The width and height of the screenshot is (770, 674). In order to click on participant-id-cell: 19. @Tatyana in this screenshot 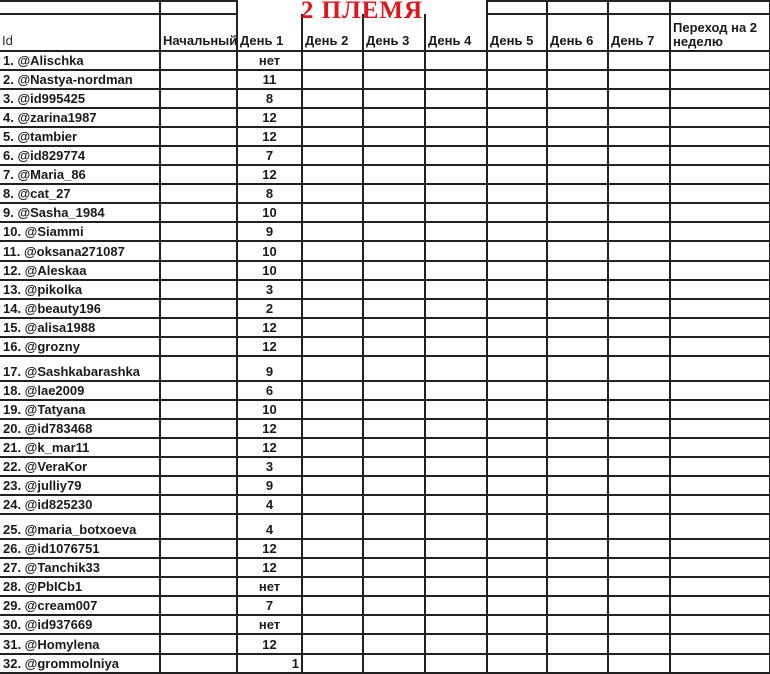, I will do `click(80, 409)`.